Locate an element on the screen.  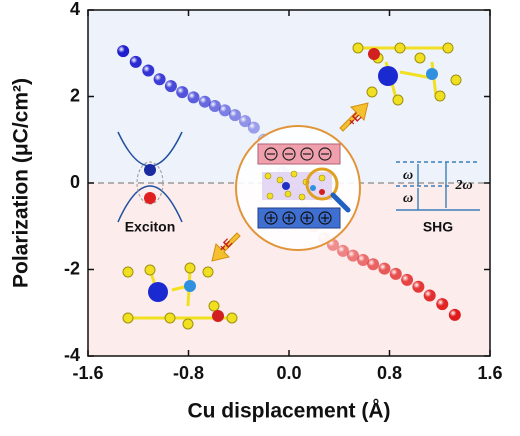
x-tick-label: 1.6 is located at coordinates (489, 373).